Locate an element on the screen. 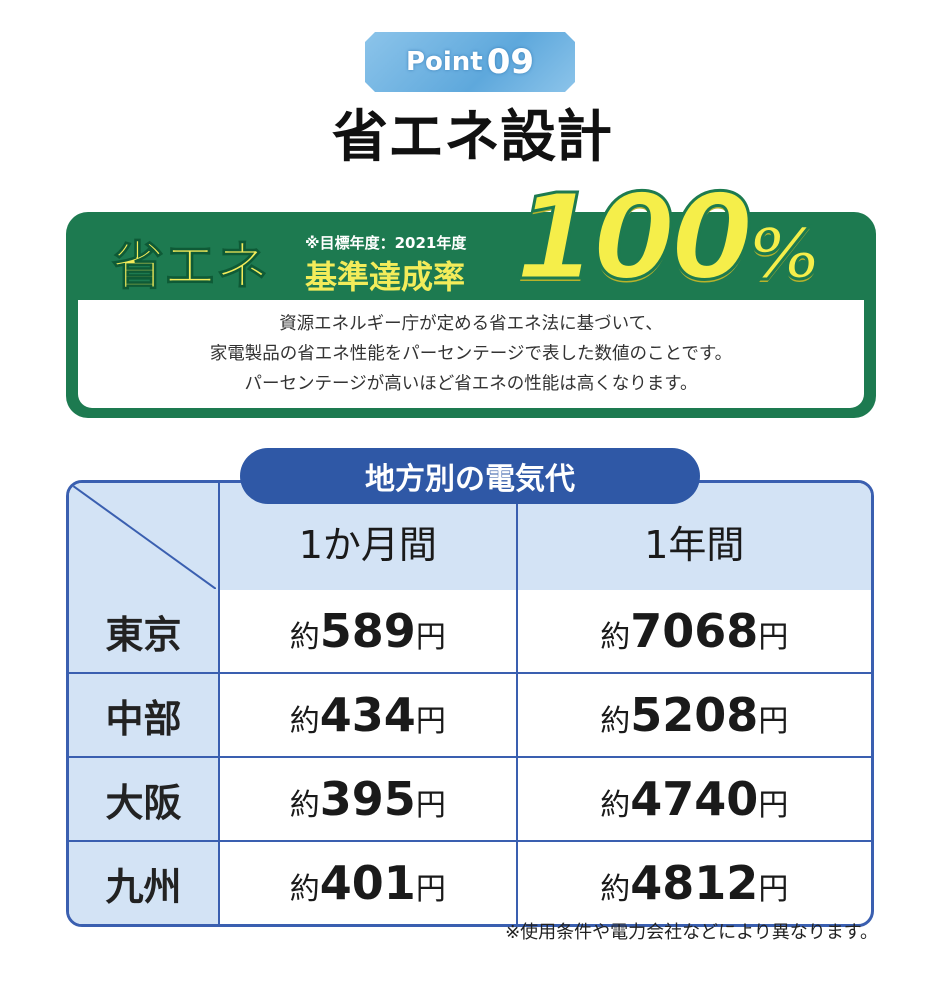 Image resolution: width=944 pixels, height=983 pixels. cost-cell-monthly: 約589円 is located at coordinates (369, 632).